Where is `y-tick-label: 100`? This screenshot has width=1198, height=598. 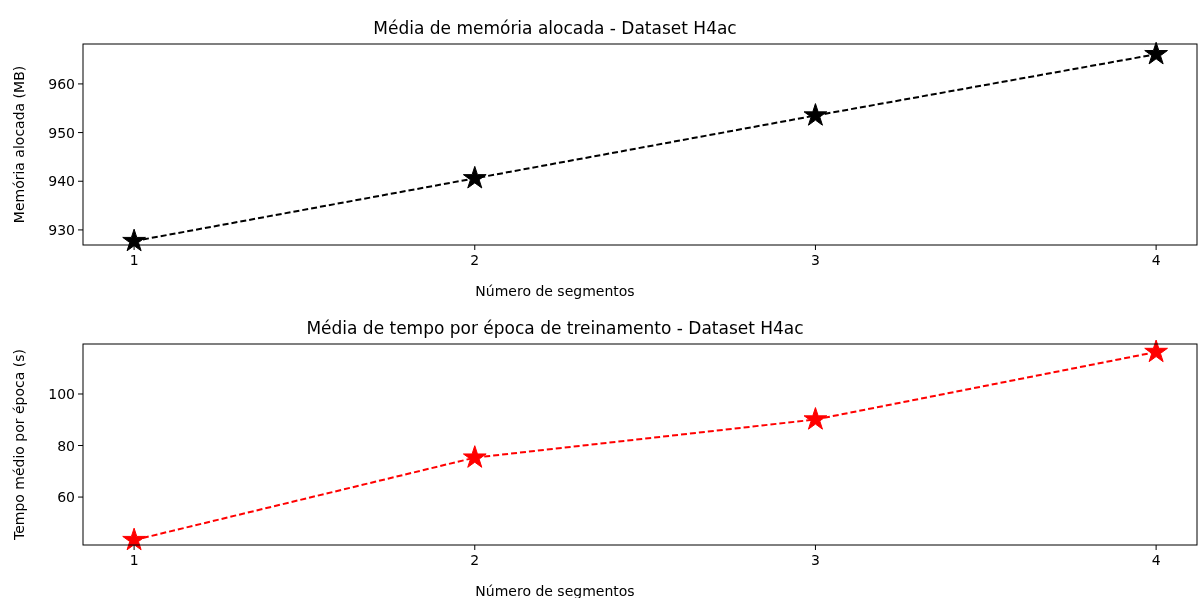 y-tick-label: 100 is located at coordinates (61, 393).